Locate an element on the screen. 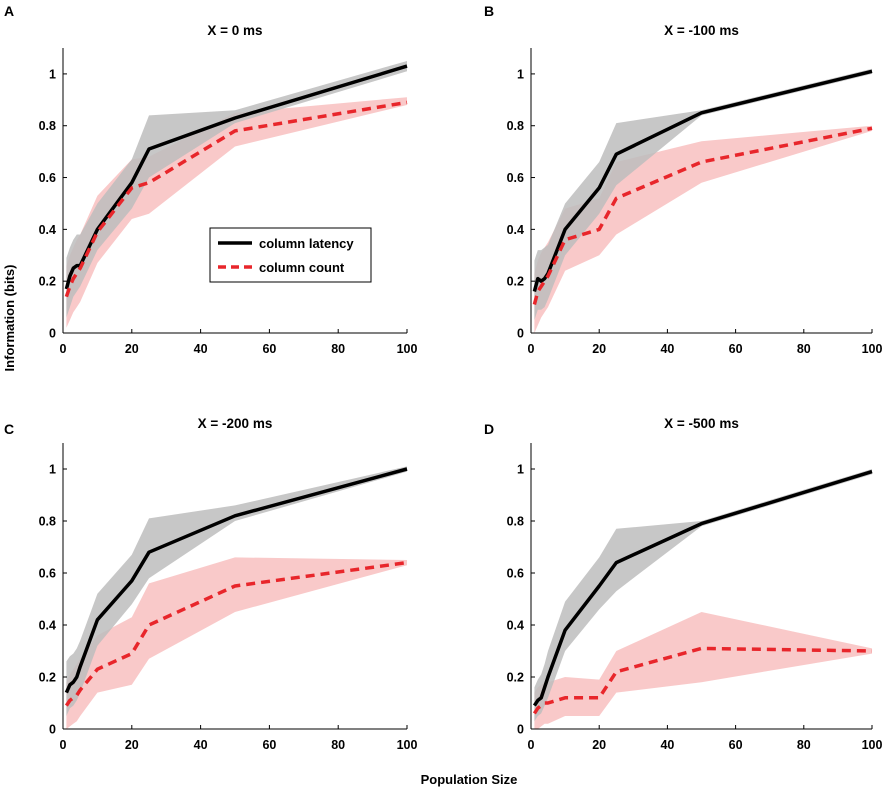 This screenshot has width=886, height=791. panel-letter: C is located at coordinates (9, 429).